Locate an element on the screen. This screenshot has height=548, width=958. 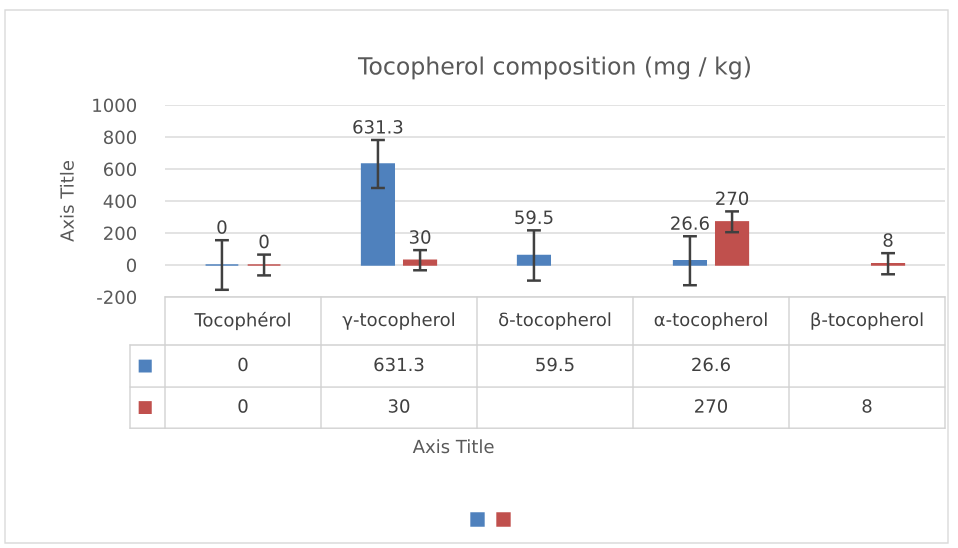
data-label: 59.5 is located at coordinates (555, 365).